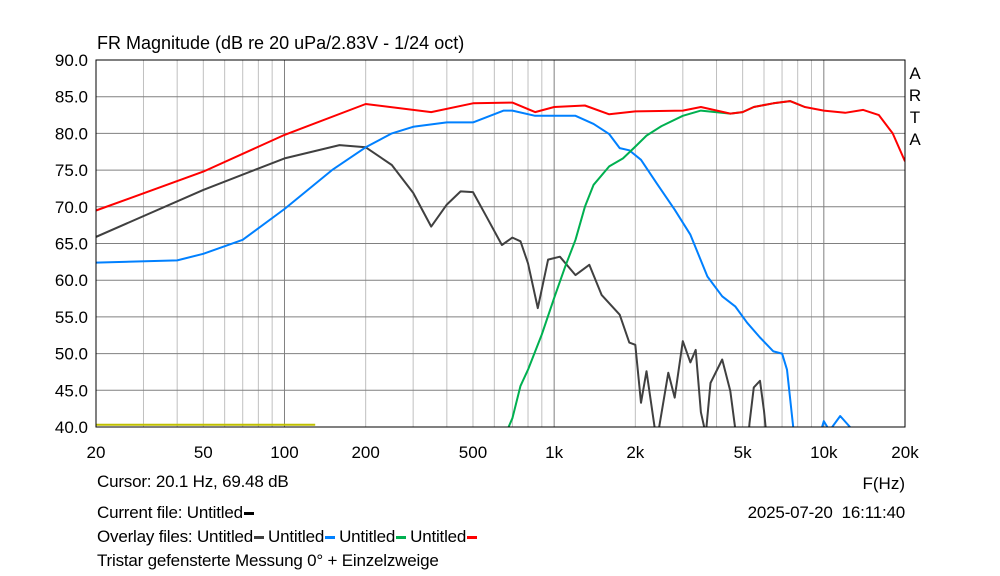 The image size is (1000, 576). What do you see at coordinates (71, 427) in the screenshot?
I see `y-tick-label: 40.0` at bounding box center [71, 427].